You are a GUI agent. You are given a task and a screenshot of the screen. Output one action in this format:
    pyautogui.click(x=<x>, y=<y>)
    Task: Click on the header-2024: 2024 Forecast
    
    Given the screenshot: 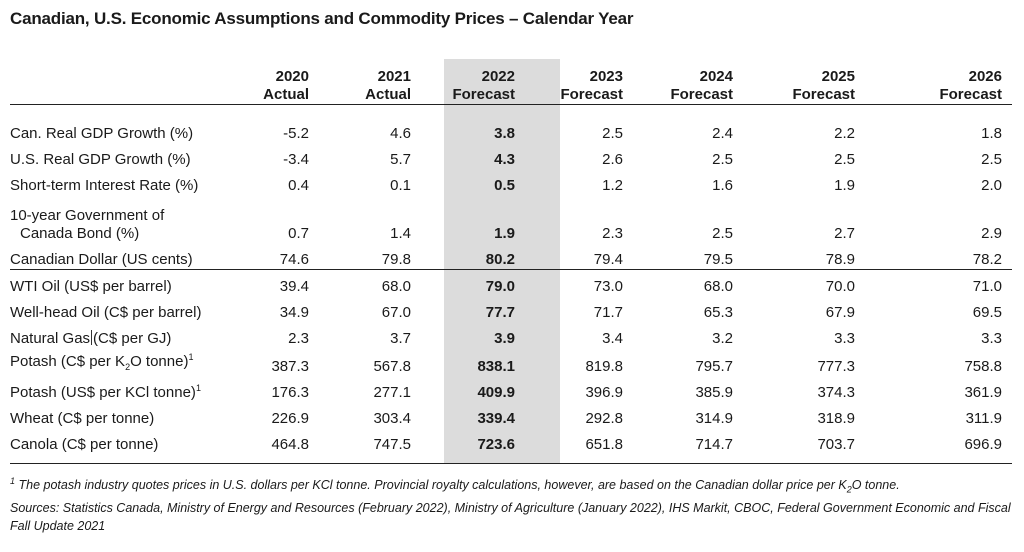 What is the action you would take?
    pyautogui.click(x=688, y=82)
    